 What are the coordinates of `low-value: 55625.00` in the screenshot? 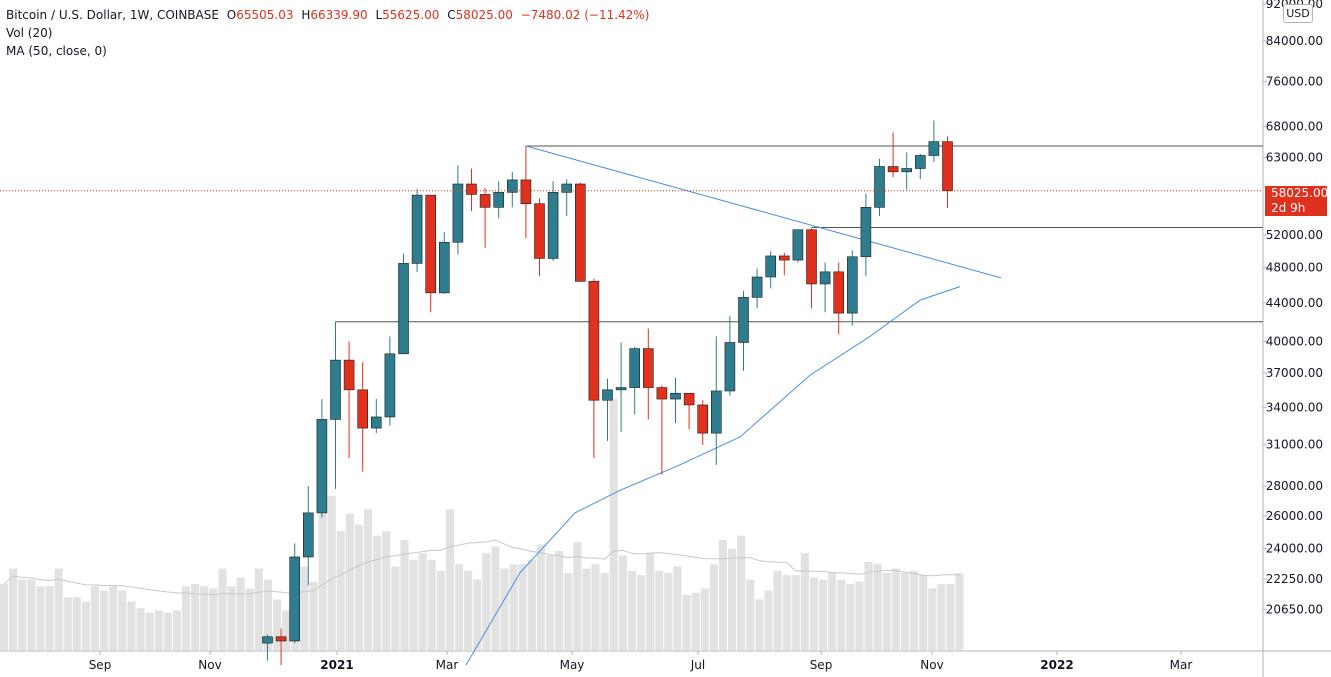 It's located at (411, 15).